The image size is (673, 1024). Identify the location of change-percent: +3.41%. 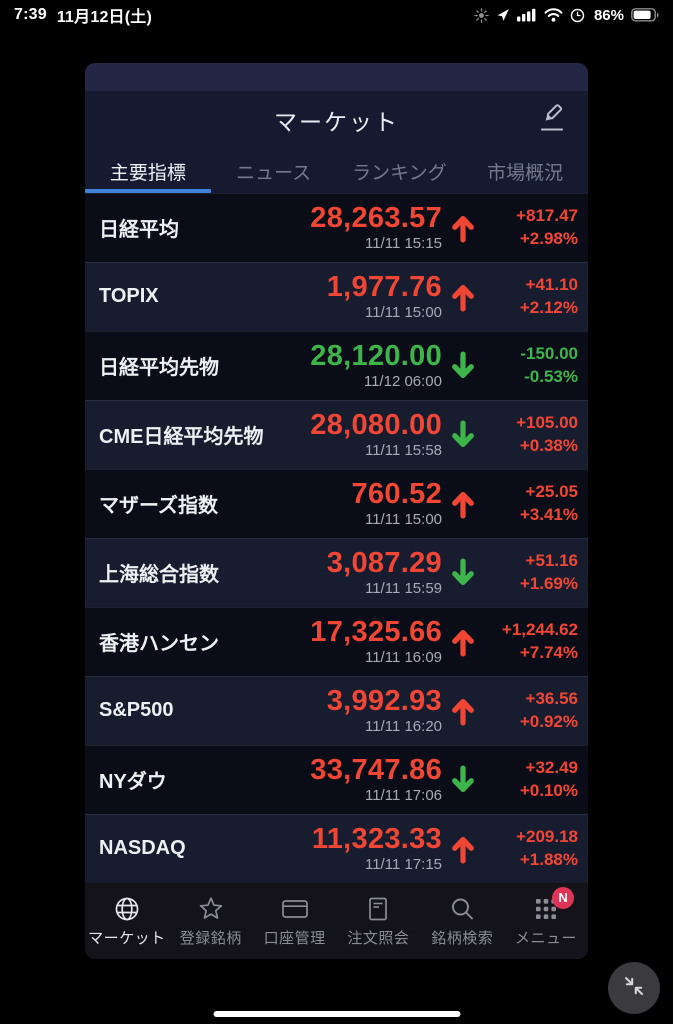
(548, 514).